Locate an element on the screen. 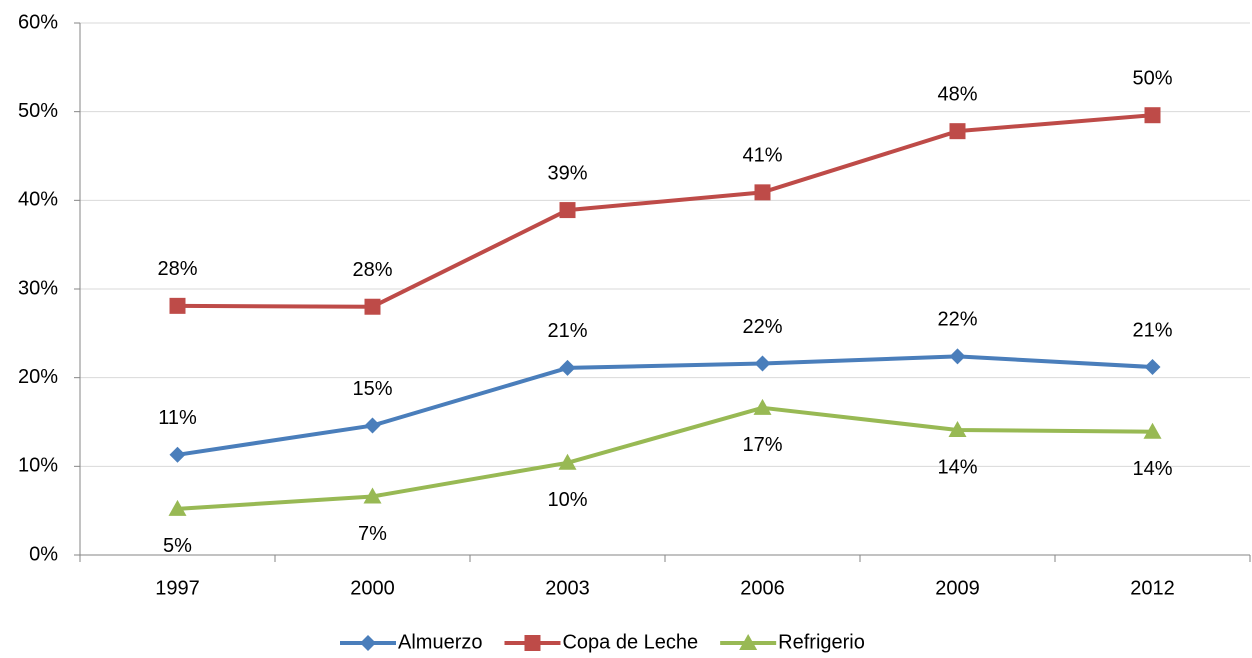 The width and height of the screenshot is (1252, 658). data-label: 39% is located at coordinates (567, 173).